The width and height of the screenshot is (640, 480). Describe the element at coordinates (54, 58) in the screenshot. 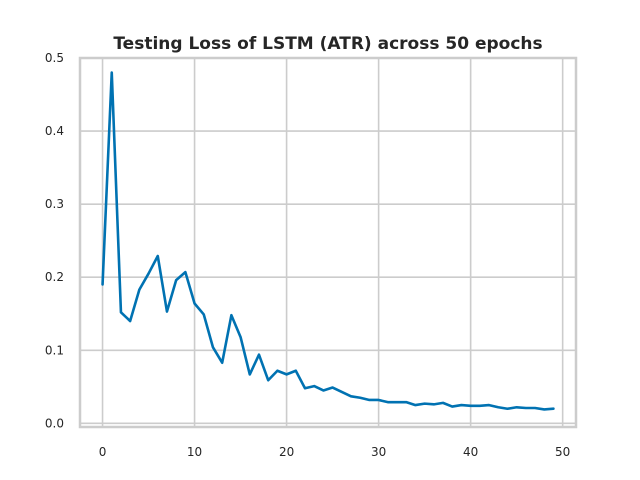

I see `y-tick-label: 0.5` at that location.